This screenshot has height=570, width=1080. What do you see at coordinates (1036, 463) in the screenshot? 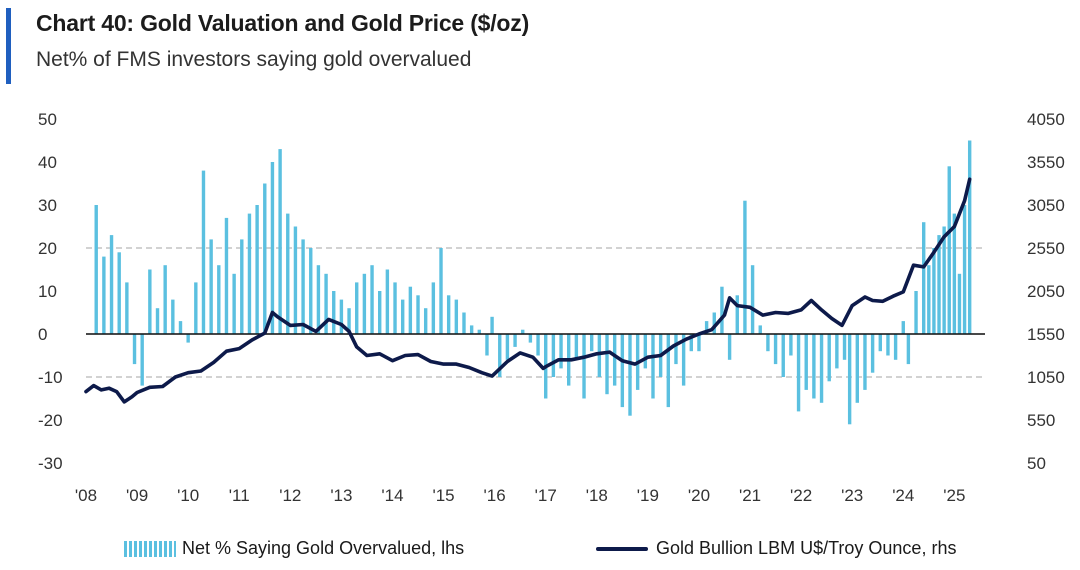
I see `right-axis-tick: 50` at bounding box center [1036, 463].